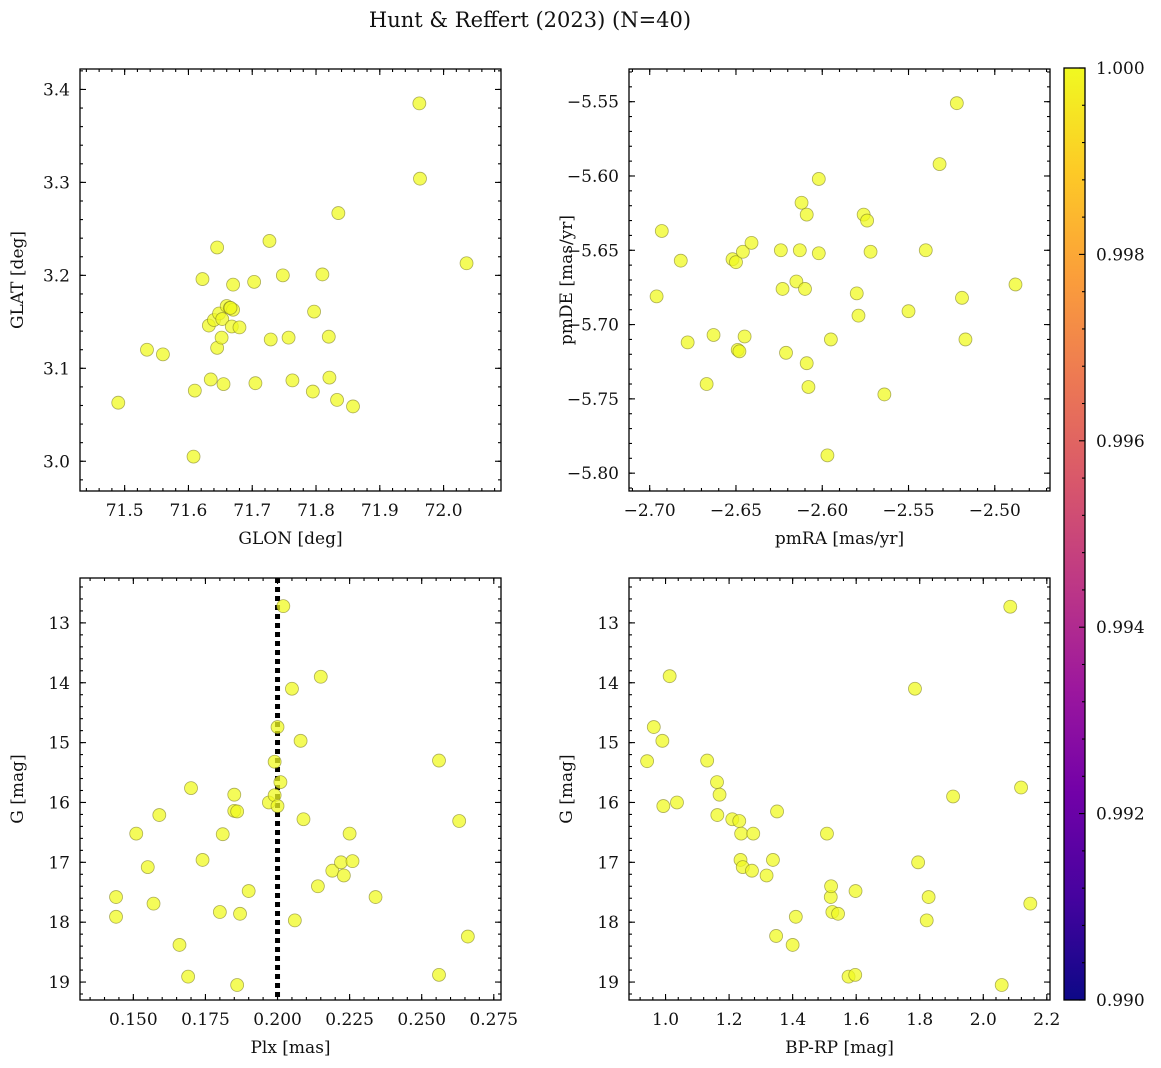  I want to click on y-tick-label: 18, so click(608, 923).